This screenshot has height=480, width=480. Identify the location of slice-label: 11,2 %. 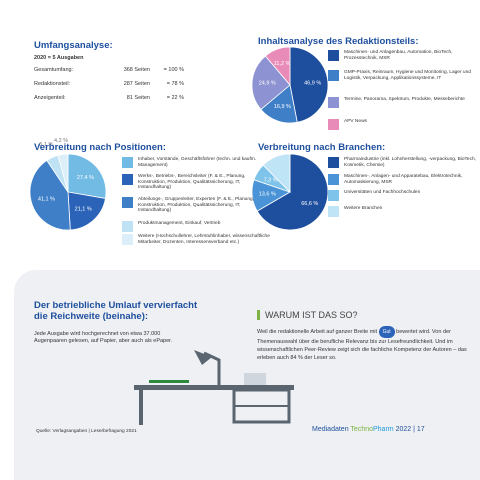
(282, 64).